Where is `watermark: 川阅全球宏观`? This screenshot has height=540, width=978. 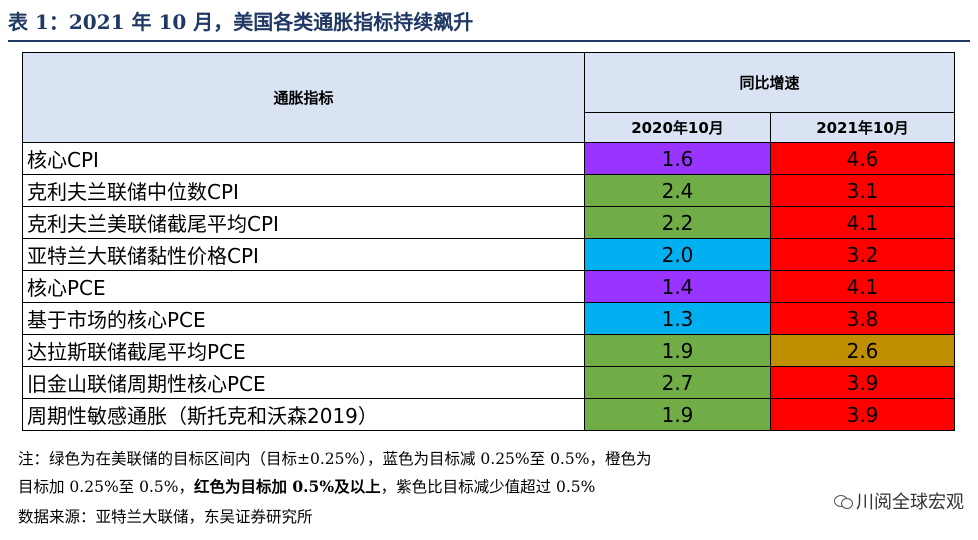
watermark: 川阅全球宏观 is located at coordinates (899, 501).